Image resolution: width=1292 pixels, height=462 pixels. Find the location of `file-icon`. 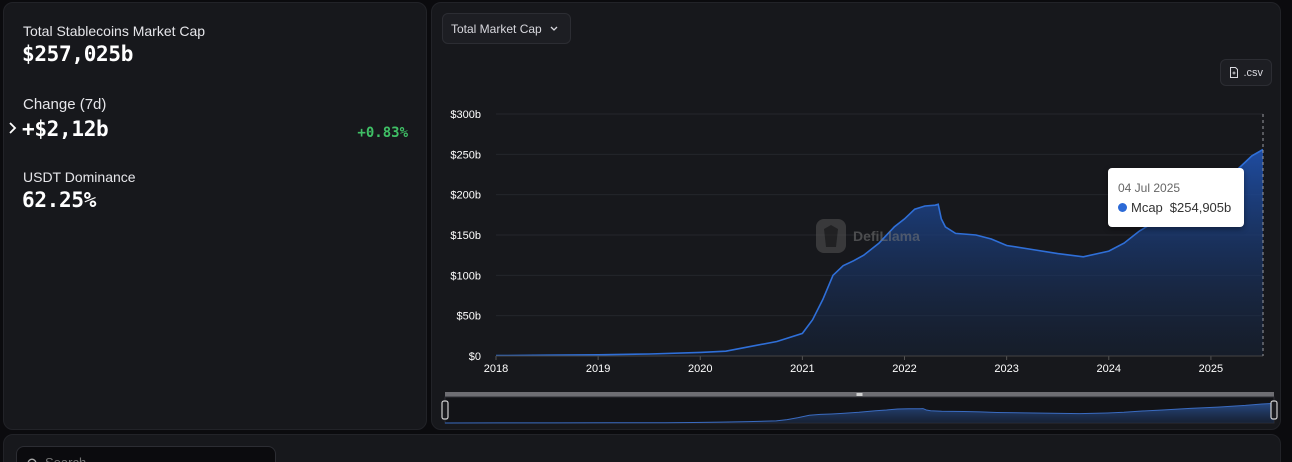

file-icon is located at coordinates (1234, 72).